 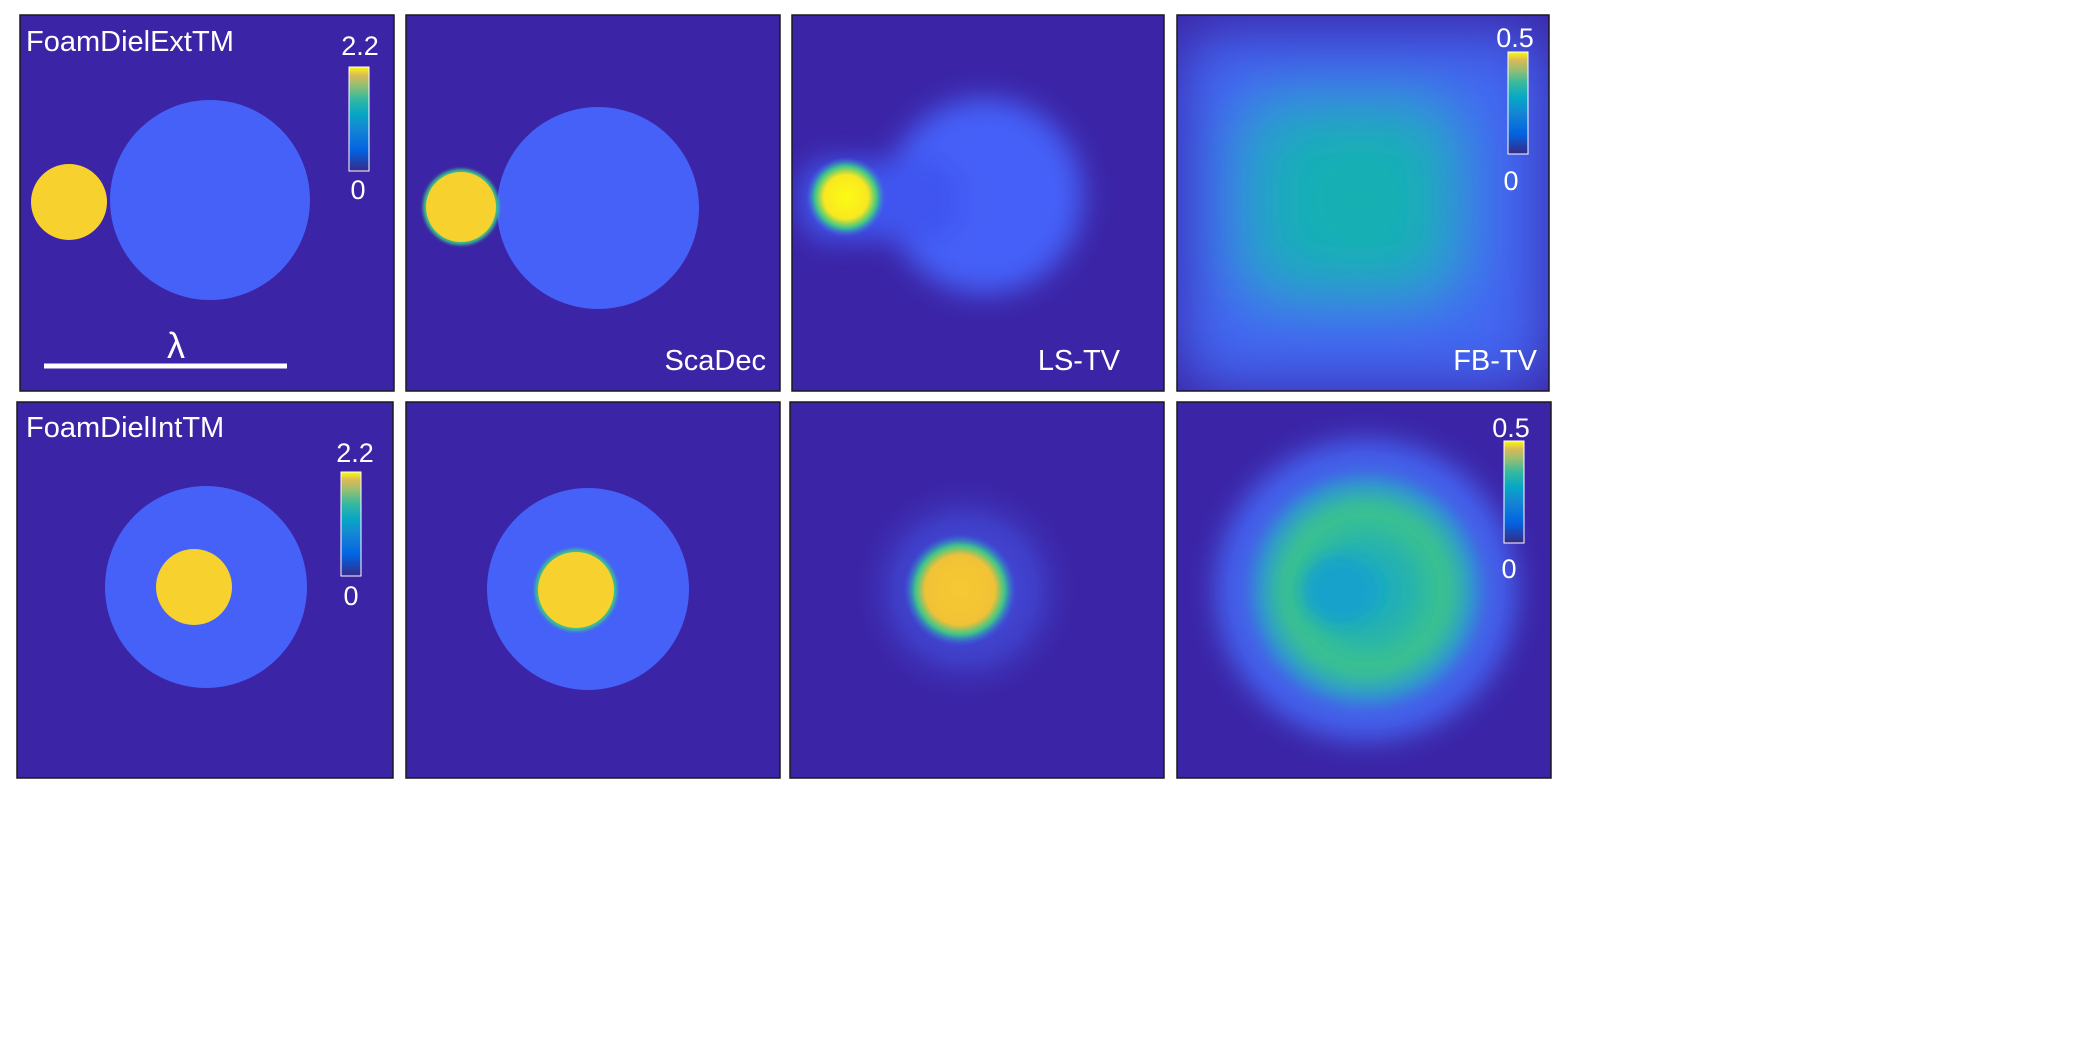 I want to click on row-title: FoamDielIntTM, so click(x=125, y=428).